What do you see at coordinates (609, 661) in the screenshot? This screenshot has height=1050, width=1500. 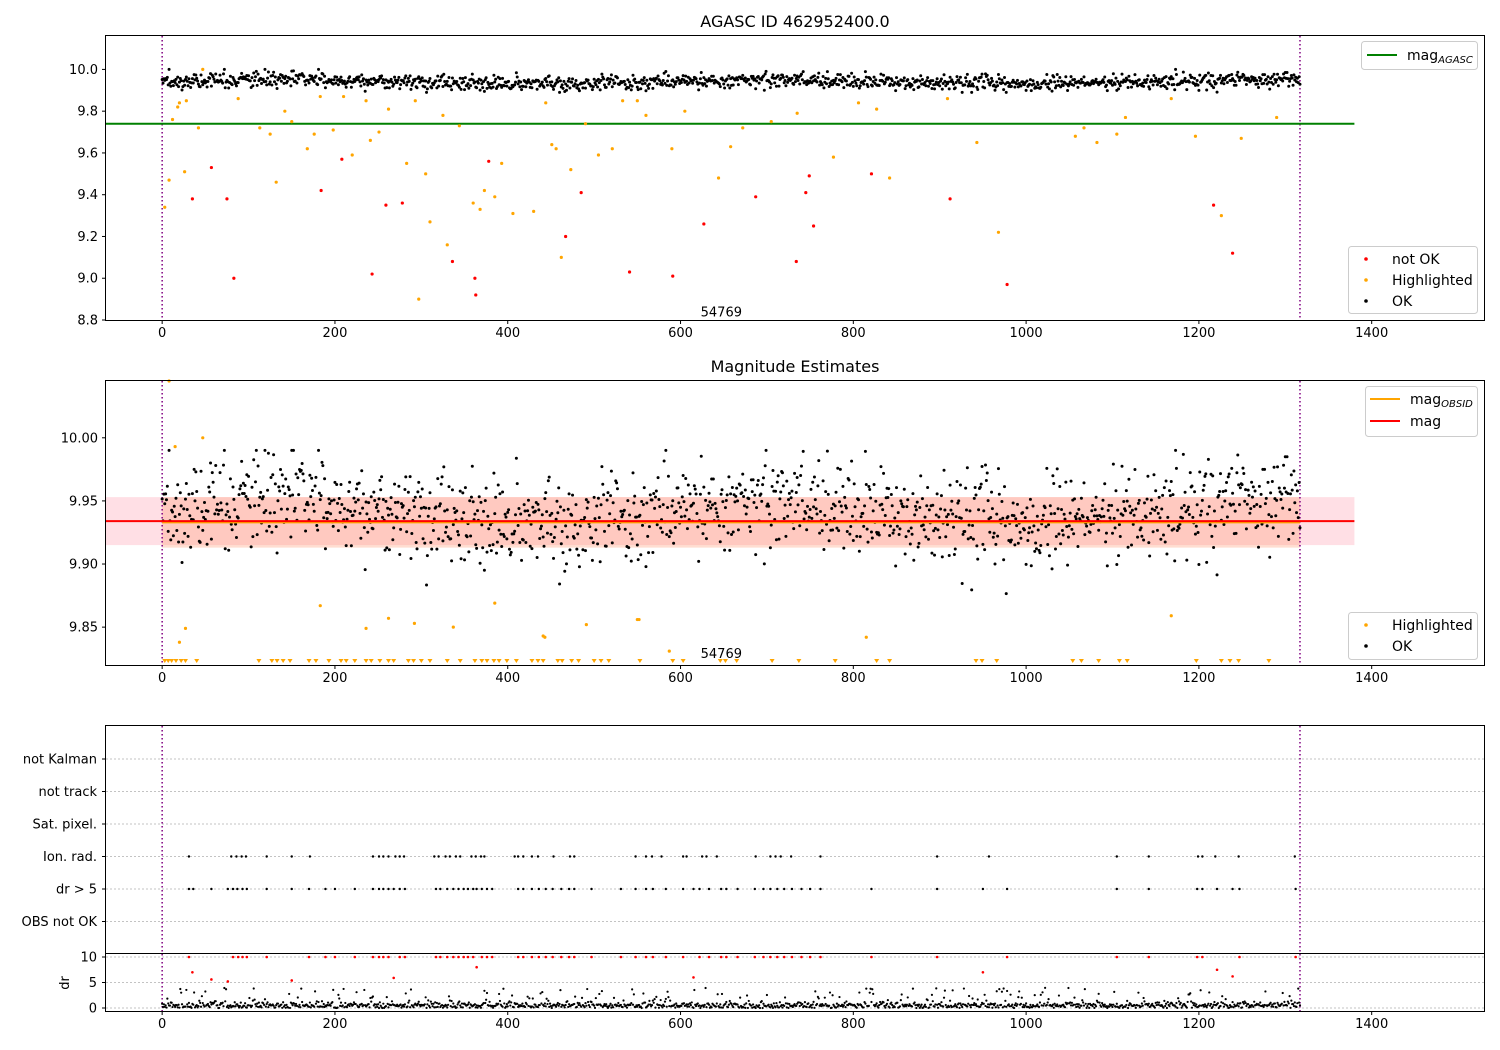 I see `out-of-range-marker` at bounding box center [609, 661].